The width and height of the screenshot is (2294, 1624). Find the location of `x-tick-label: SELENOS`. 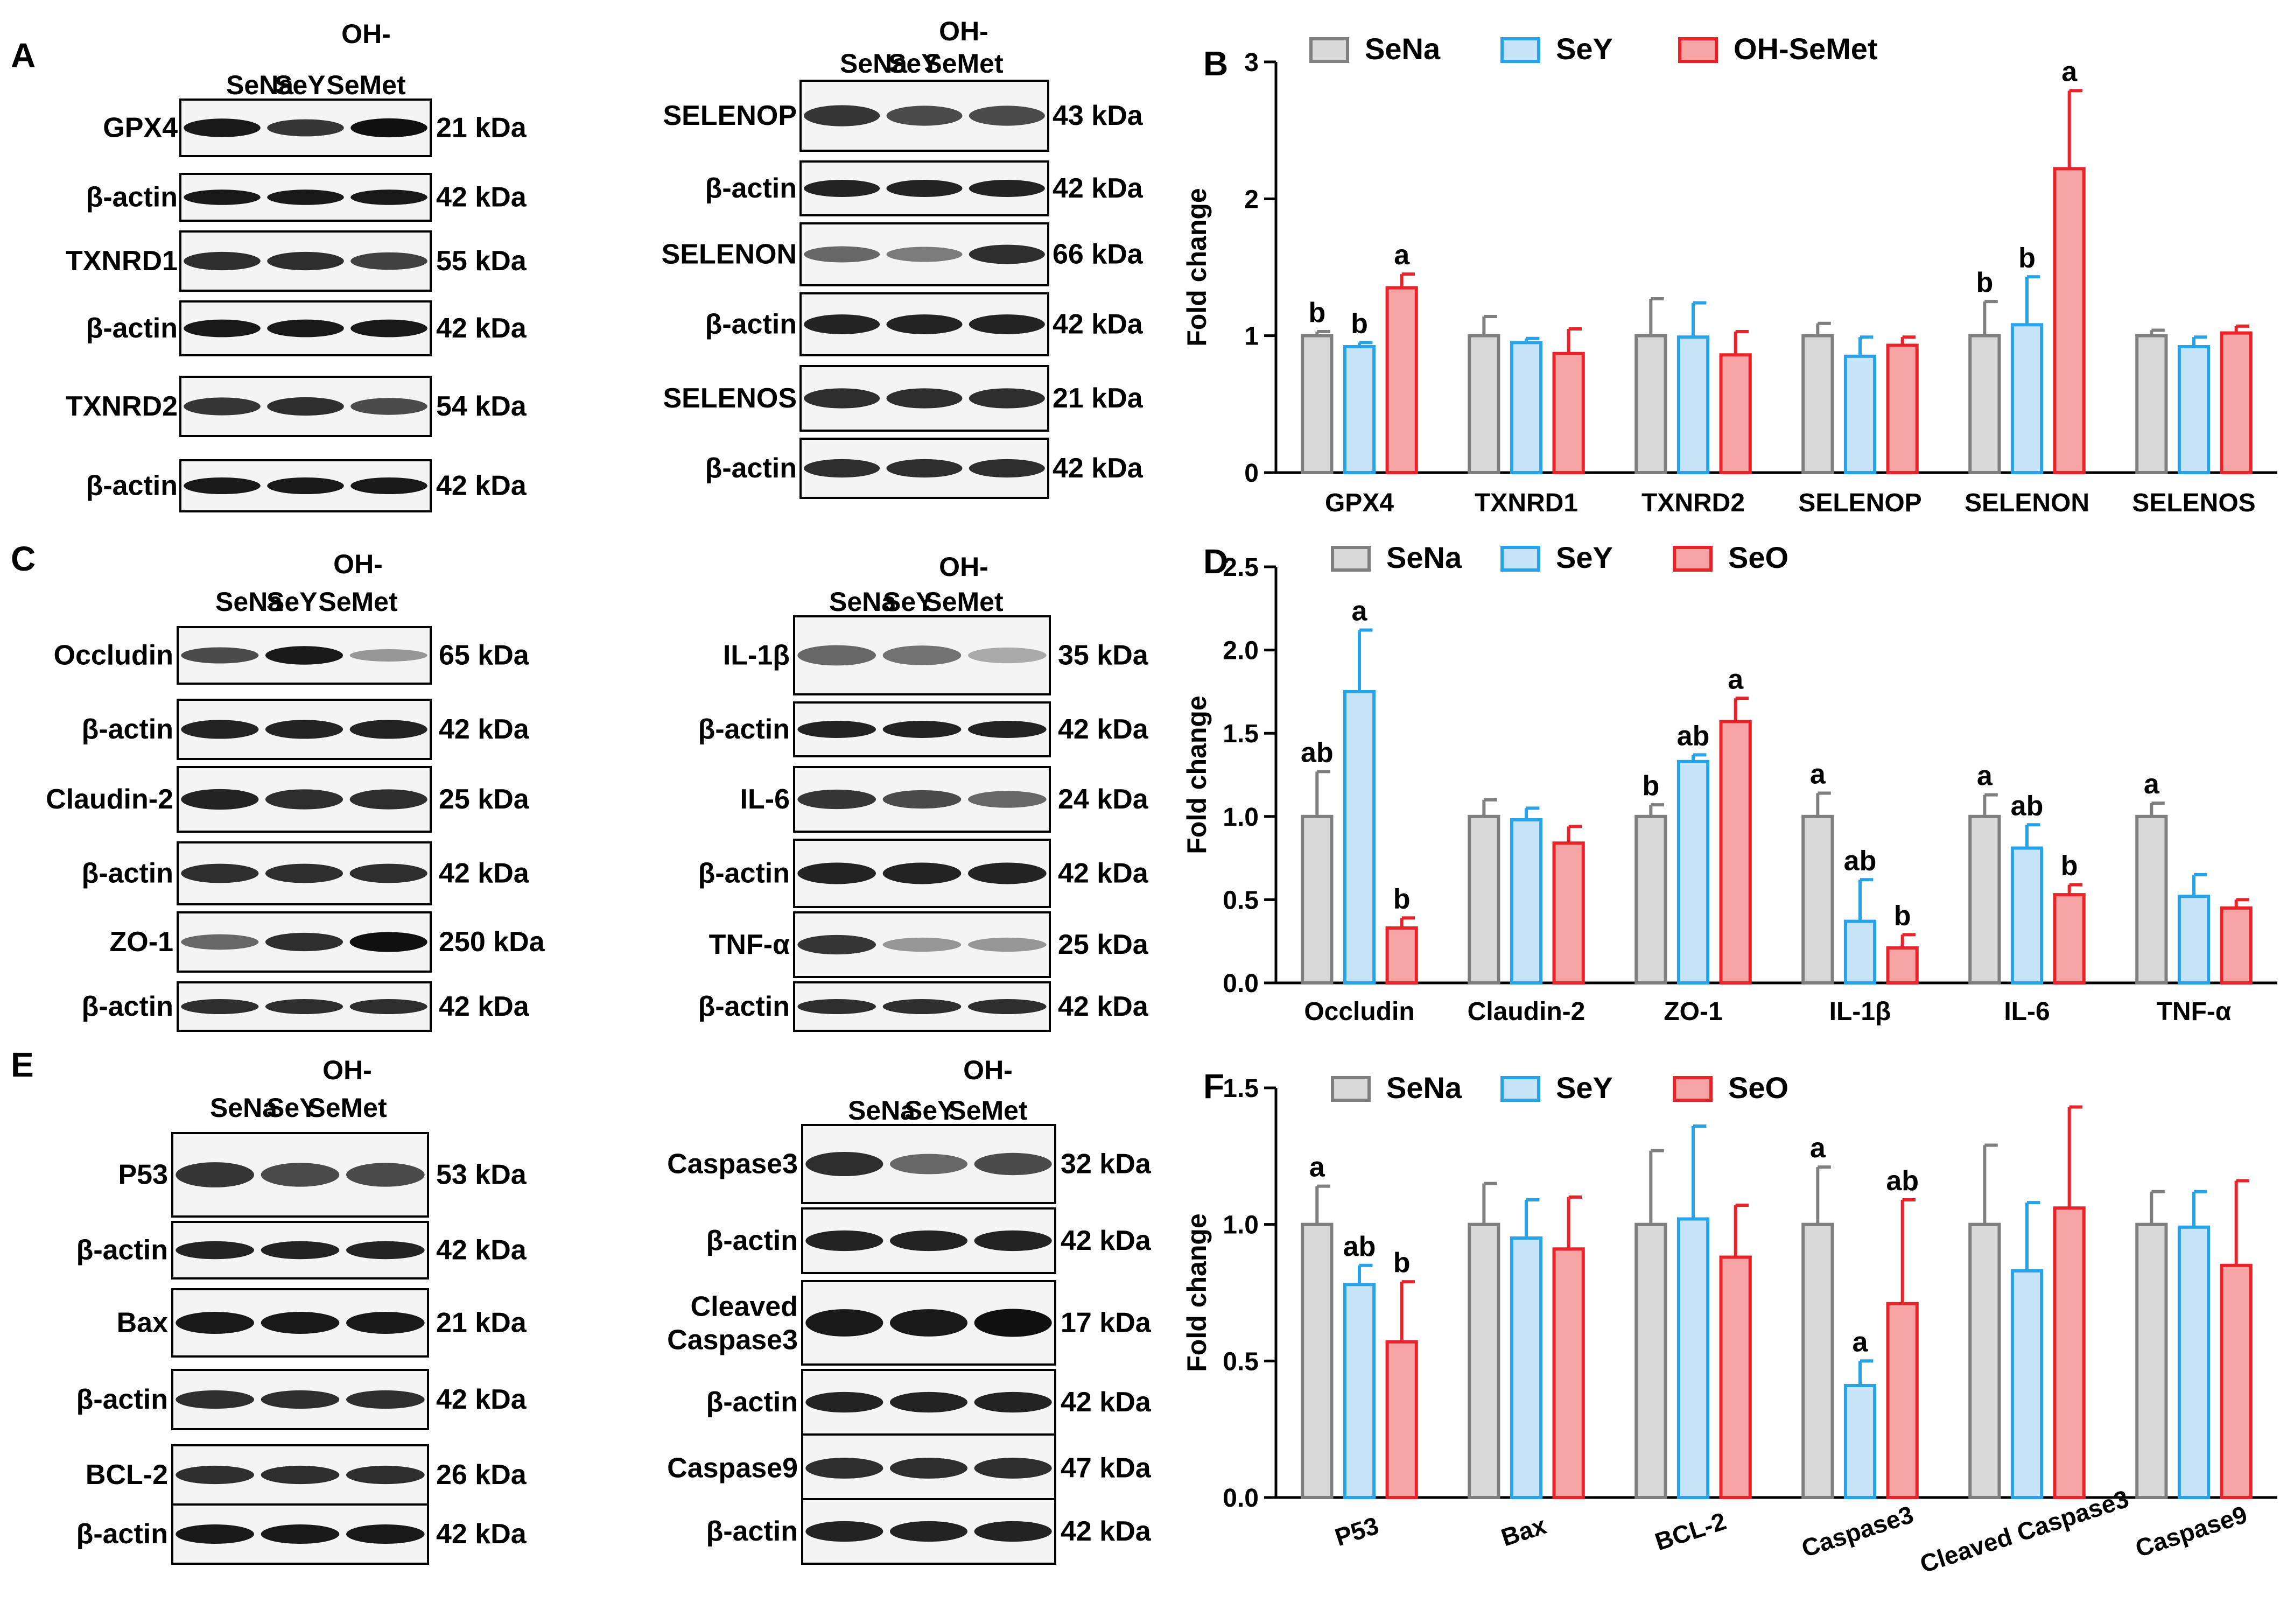

x-tick-label: SELENOS is located at coordinates (2193, 503).